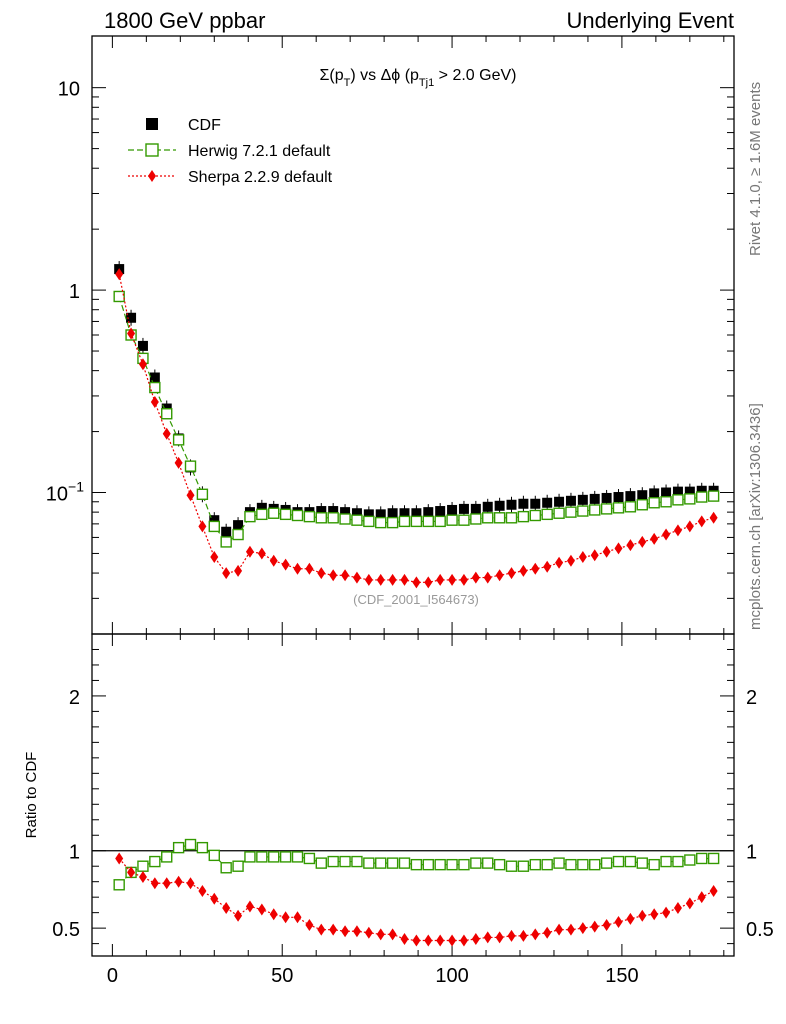  What do you see at coordinates (416, 900) in the screenshot?
I see `ratio-sherpa-2-2-9-default-line` at bounding box center [416, 900].